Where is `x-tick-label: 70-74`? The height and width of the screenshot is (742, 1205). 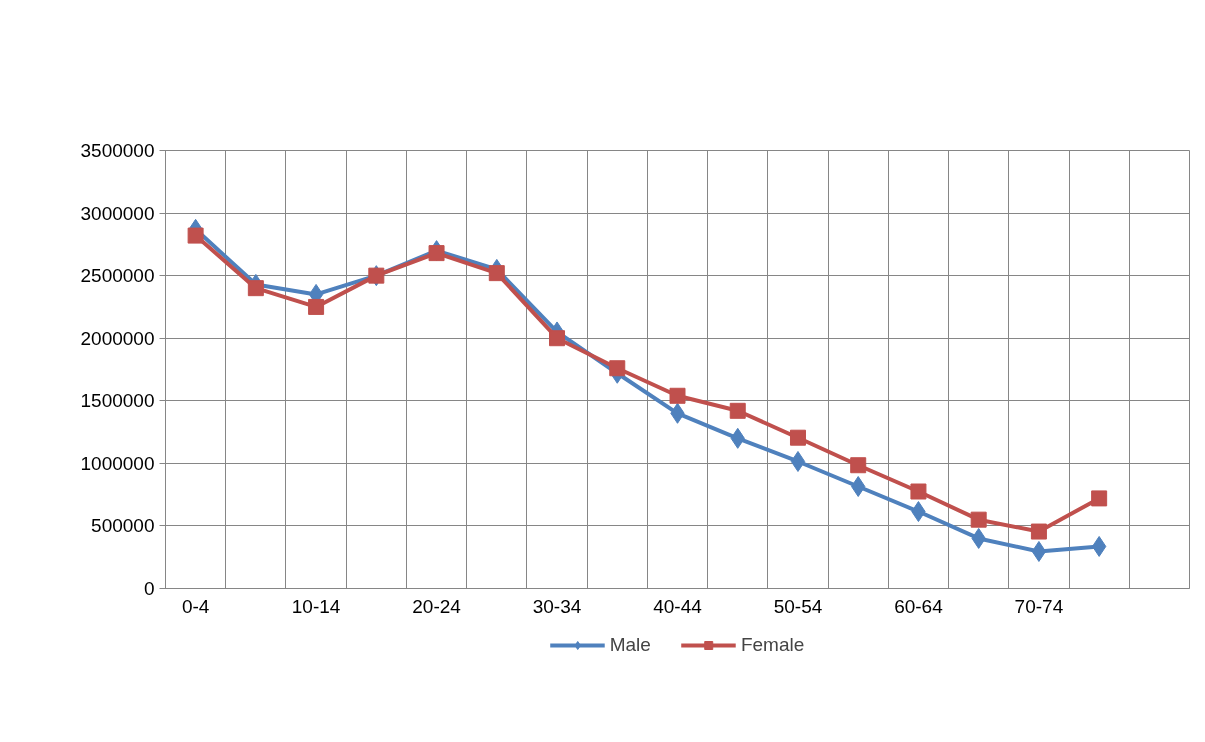
x-tick-label: 70-74 is located at coordinates (1039, 606).